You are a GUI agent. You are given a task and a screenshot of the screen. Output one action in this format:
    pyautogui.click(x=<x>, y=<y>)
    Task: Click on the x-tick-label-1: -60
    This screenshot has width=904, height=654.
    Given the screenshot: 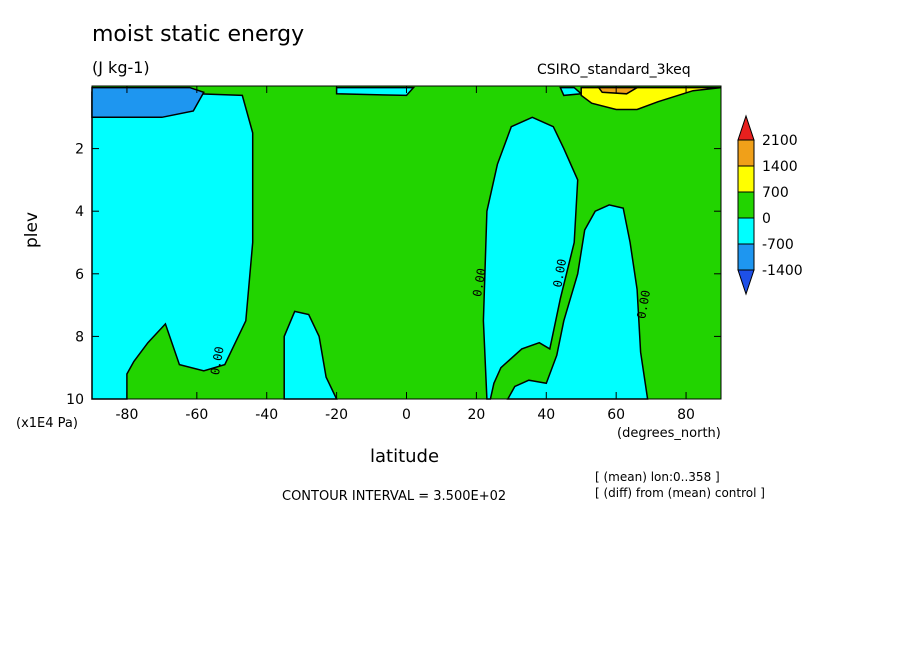 What is the action you would take?
    pyautogui.click(x=196, y=415)
    